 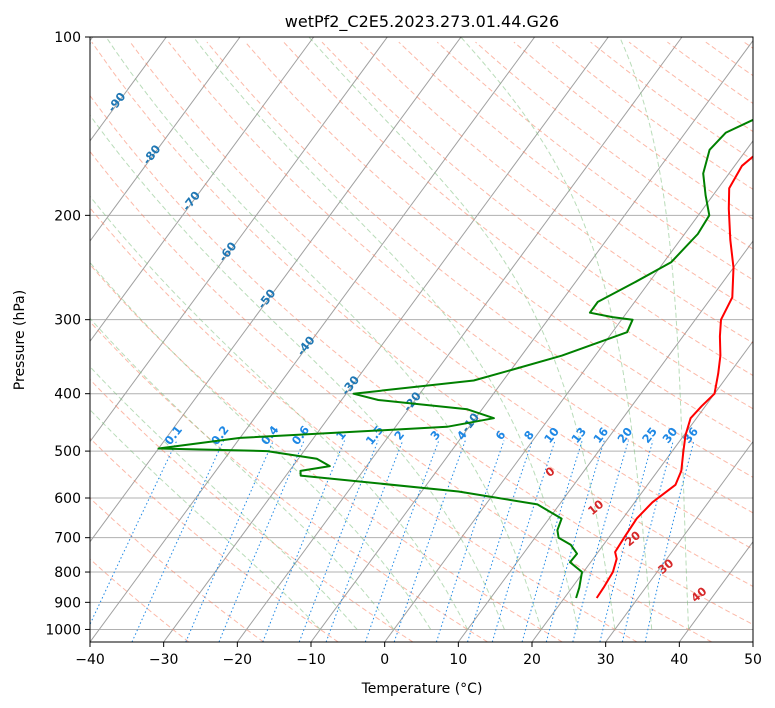 What do you see at coordinates (67, 452) in the screenshot?
I see `y-tick-label: 500` at bounding box center [67, 452].